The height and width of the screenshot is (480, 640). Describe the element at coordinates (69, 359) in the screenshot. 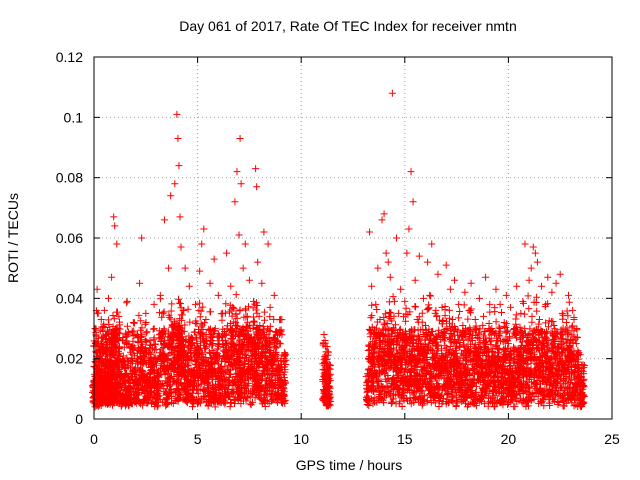

I see `y-tick-label: 0.02` at that location.